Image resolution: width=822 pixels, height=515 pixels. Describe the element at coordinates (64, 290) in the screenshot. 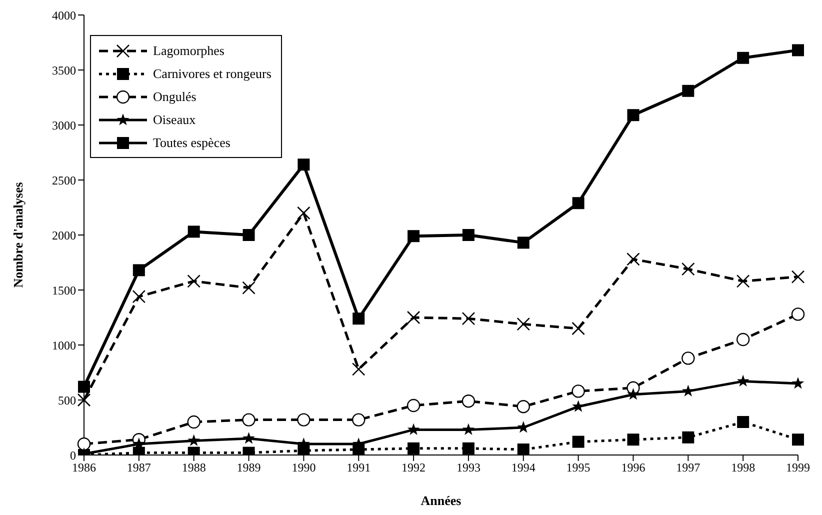

I see `y-tick-label: 1500` at that location.